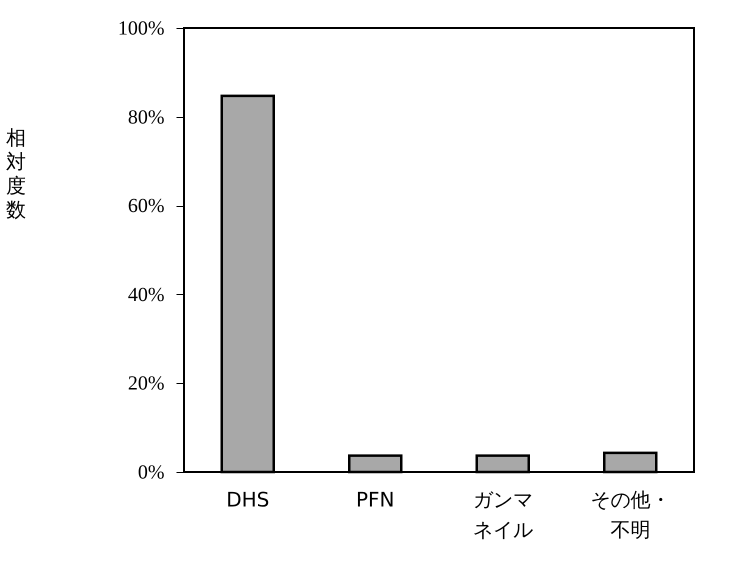 This screenshot has height=563, width=734. Describe the element at coordinates (630, 515) in the screenshot. I see `x-tick-label: その他・不明` at that location.